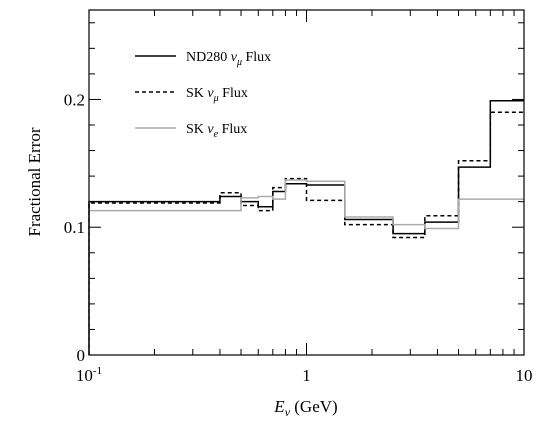 The image size is (546, 422). Describe the element at coordinates (217, 95) in the screenshot. I see `legend-label-2: SK νμ Flux` at that location.